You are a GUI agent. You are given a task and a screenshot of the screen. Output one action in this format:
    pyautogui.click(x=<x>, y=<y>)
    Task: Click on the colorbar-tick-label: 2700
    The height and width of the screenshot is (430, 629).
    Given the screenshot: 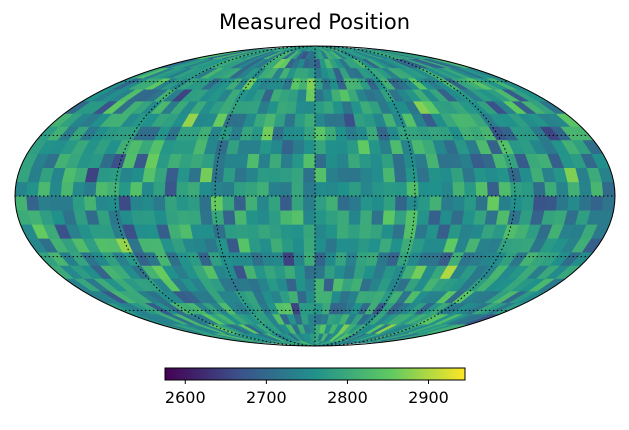 What is the action you would take?
    pyautogui.click(x=266, y=397)
    